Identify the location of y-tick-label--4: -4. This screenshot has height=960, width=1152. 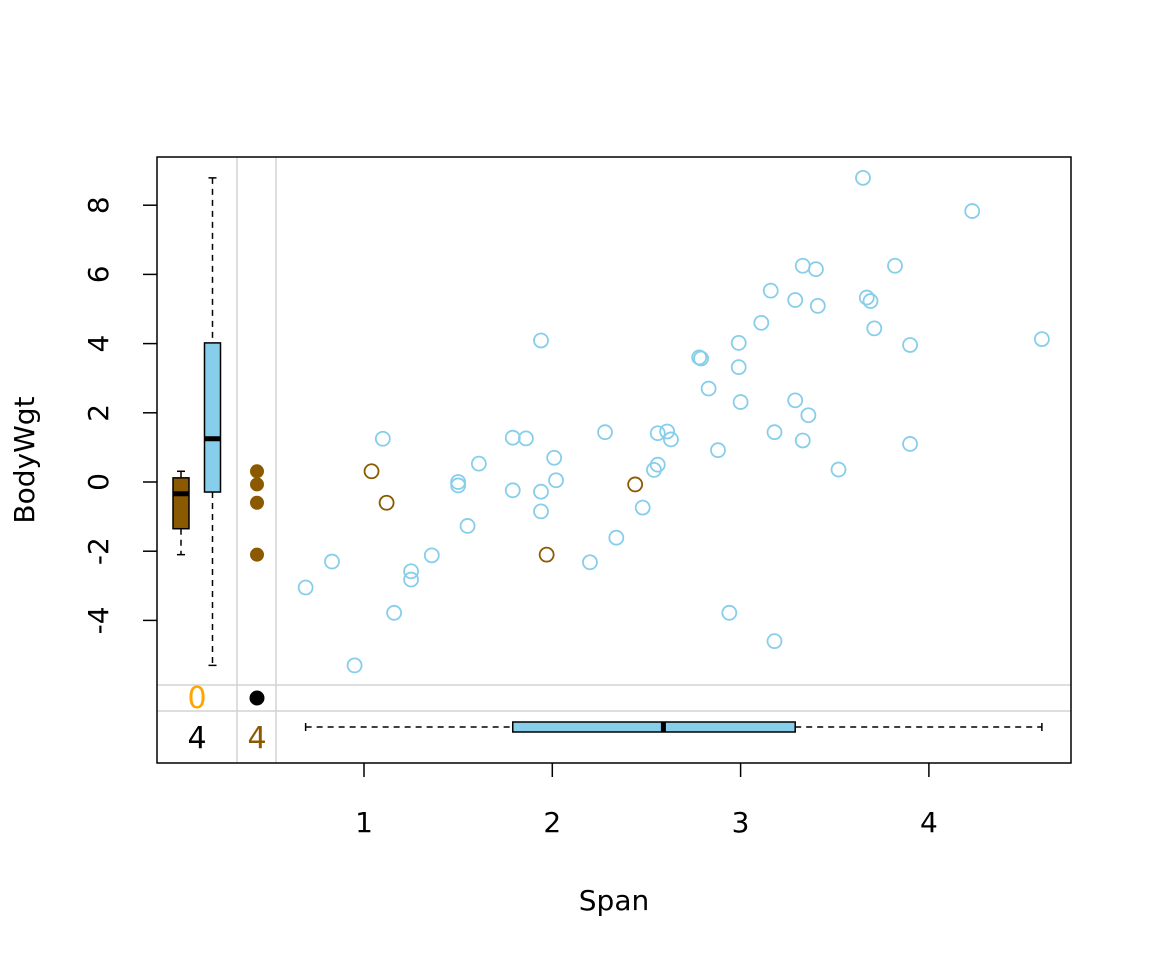
(98, 620).